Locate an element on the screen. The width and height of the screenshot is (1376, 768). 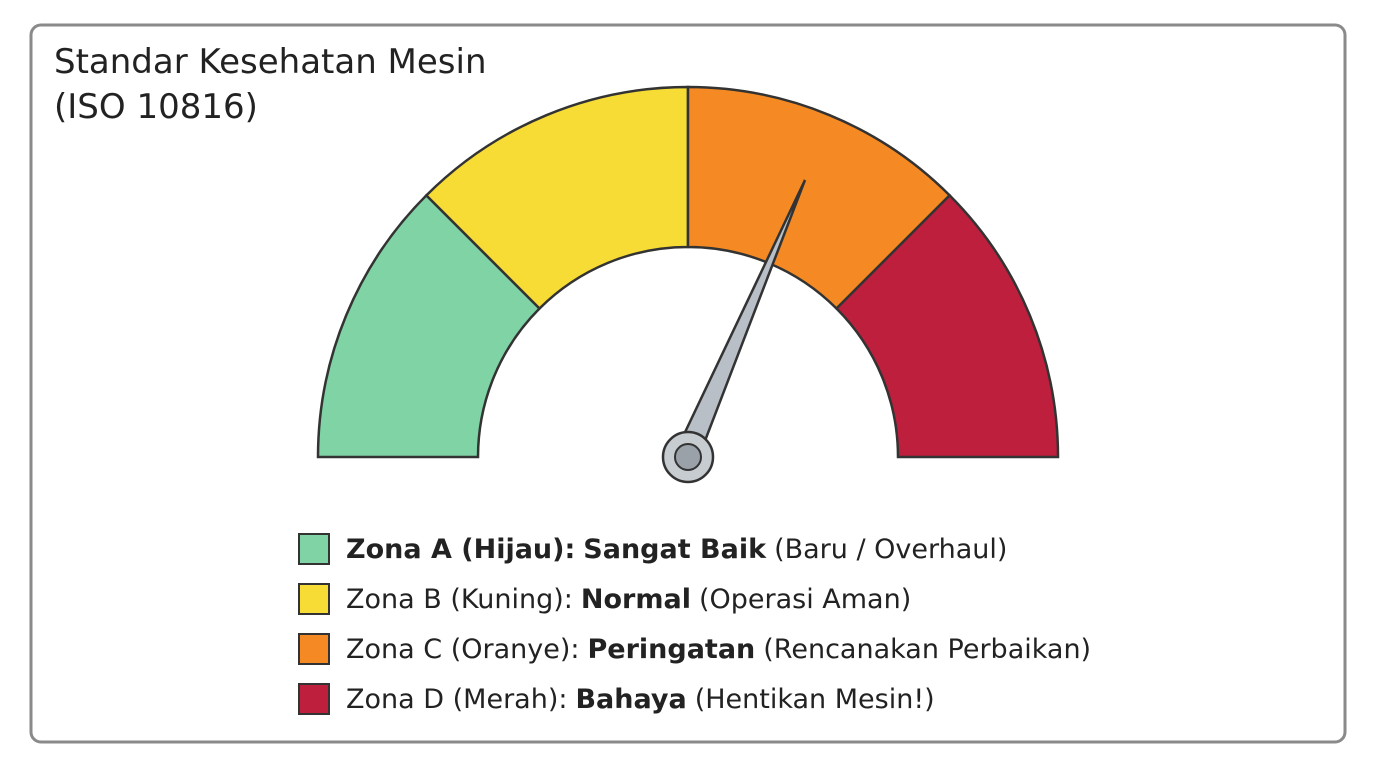
legend-item: Zona D (Merah): Bahaya (Hentikan Mesin!) is located at coordinates (698, 699).